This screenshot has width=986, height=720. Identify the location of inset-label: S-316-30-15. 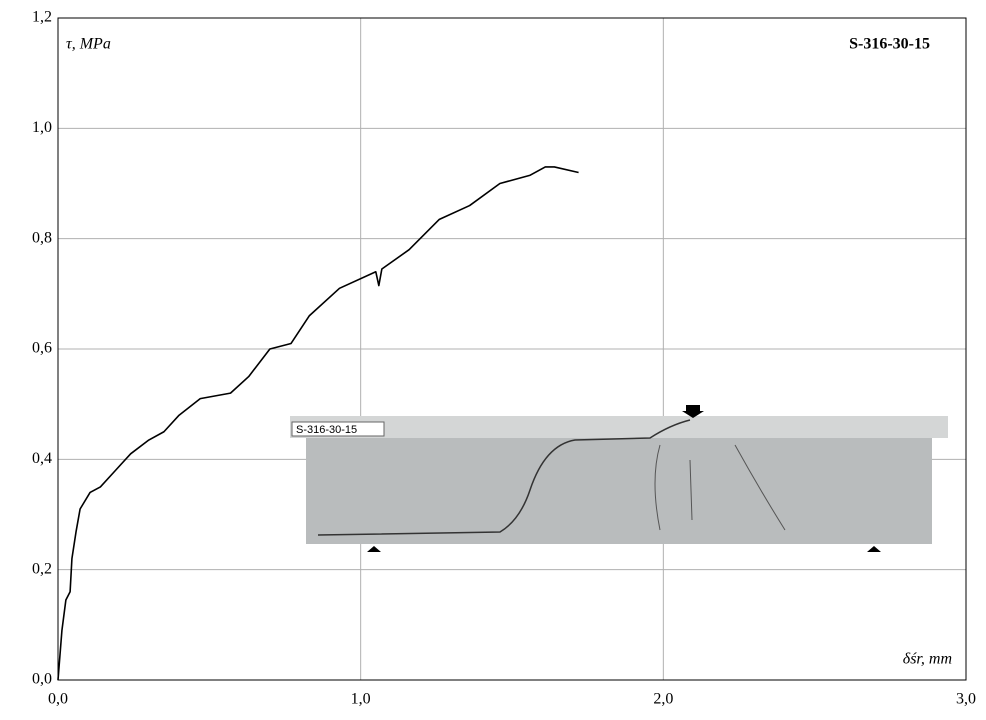
(326, 430).